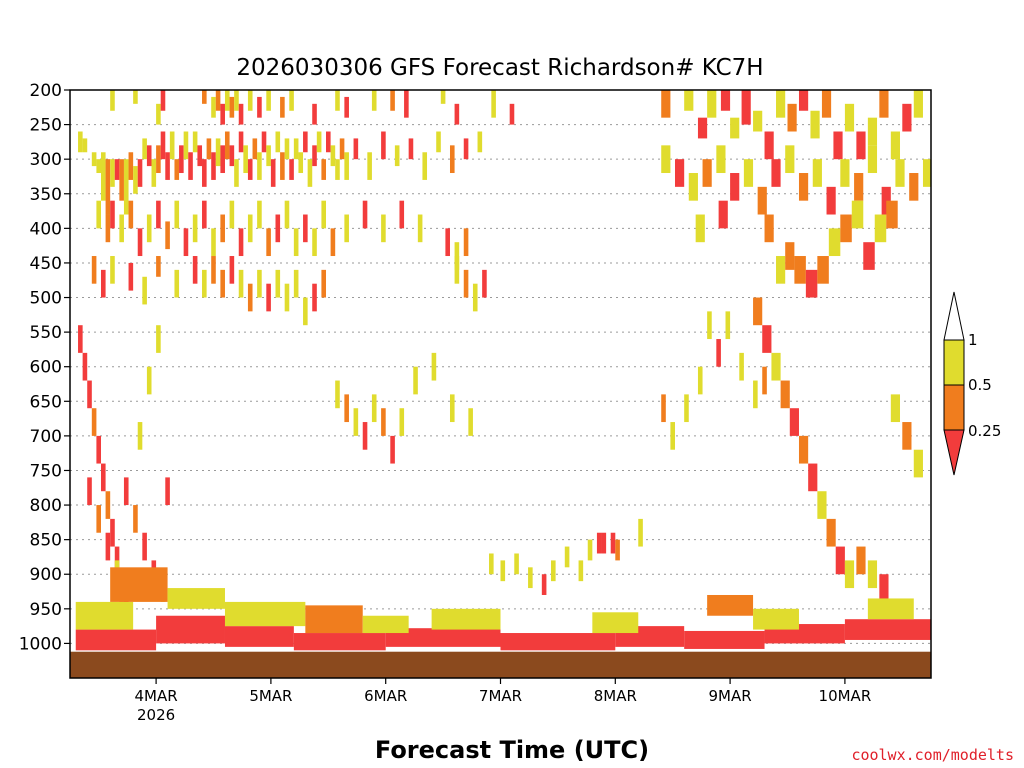 The image size is (1024, 768). What do you see at coordinates (46, 575) in the screenshot?
I see `y-tick-label: 900` at bounding box center [46, 575].